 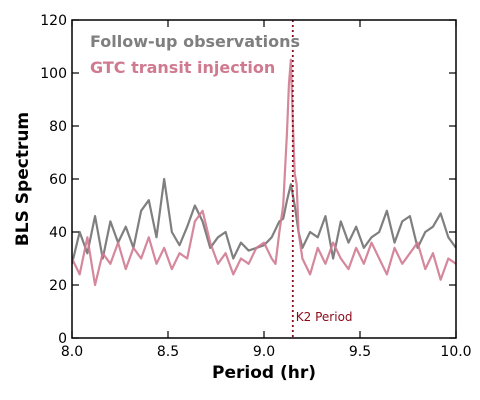 What do you see at coordinates (360, 352) in the screenshot?
I see `x-tick-label: 9.5` at bounding box center [360, 352].